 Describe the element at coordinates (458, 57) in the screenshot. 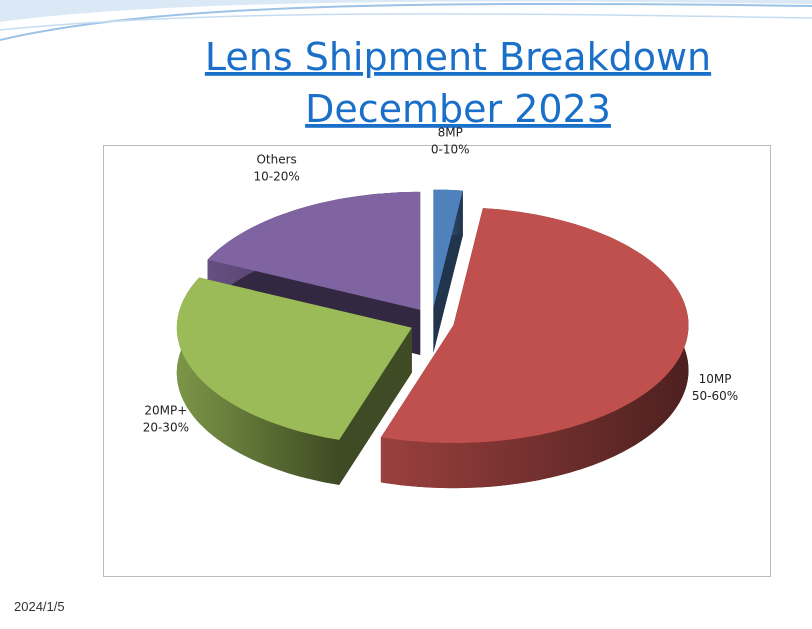

I see `slide-title: Lens Shipment Breakdown` at that location.